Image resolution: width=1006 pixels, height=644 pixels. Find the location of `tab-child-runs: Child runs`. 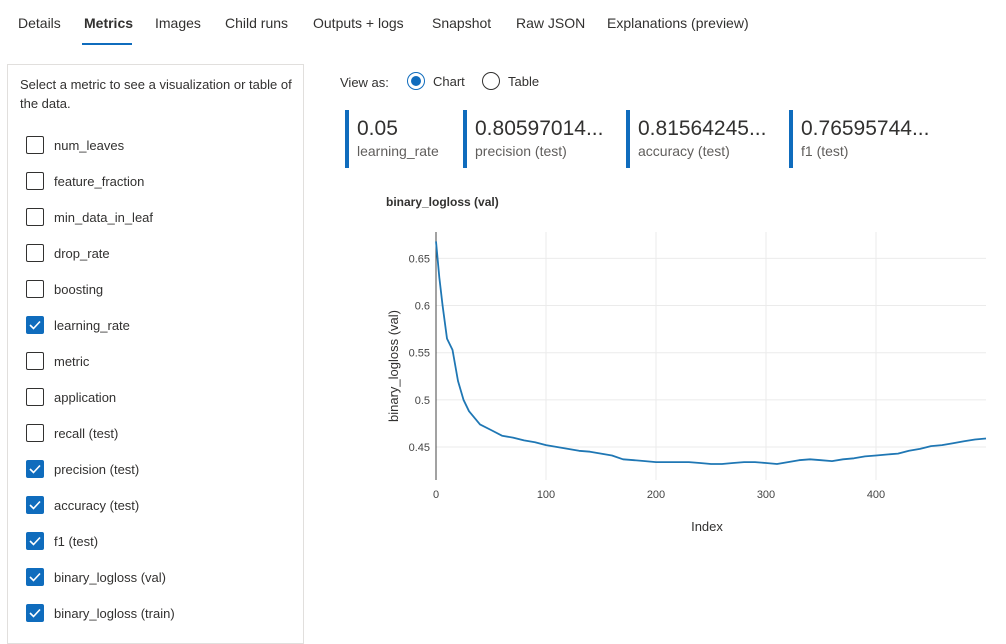

tab-child-runs: Child runs is located at coordinates (257, 23).